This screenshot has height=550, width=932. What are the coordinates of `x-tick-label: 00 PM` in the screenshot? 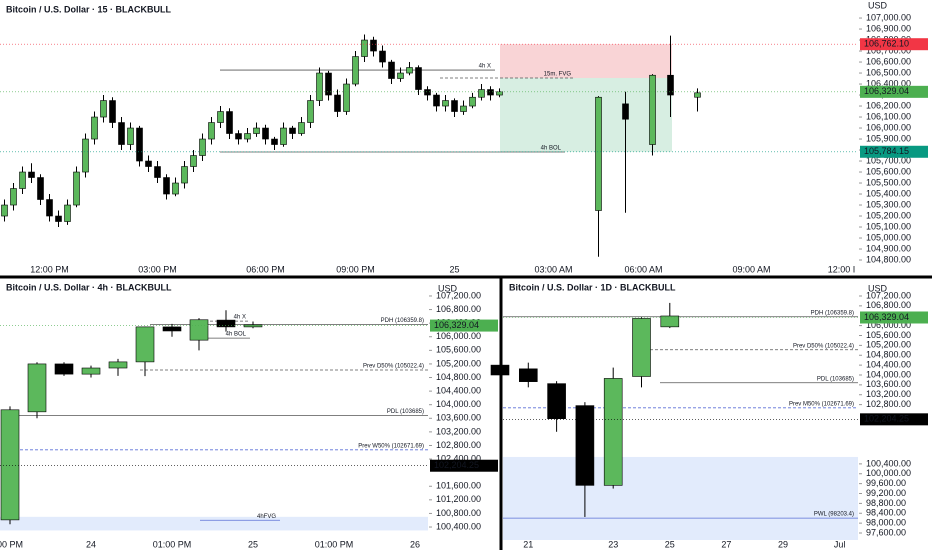 It's located at (11, 544).